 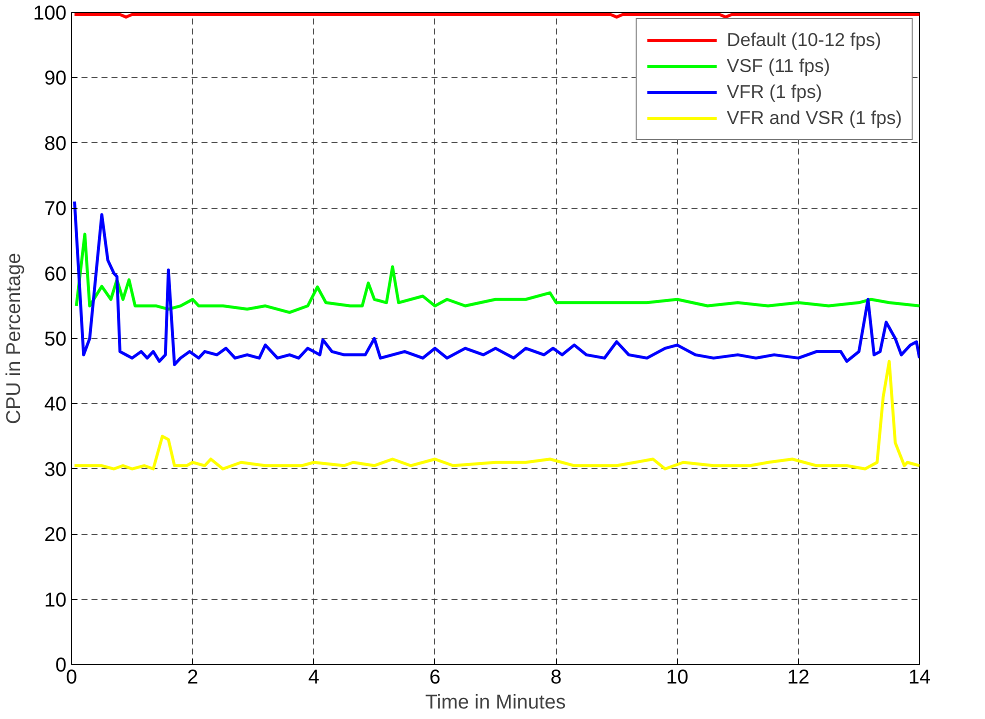 I want to click on legend-label: VSF (11 fps), so click(x=778, y=66).